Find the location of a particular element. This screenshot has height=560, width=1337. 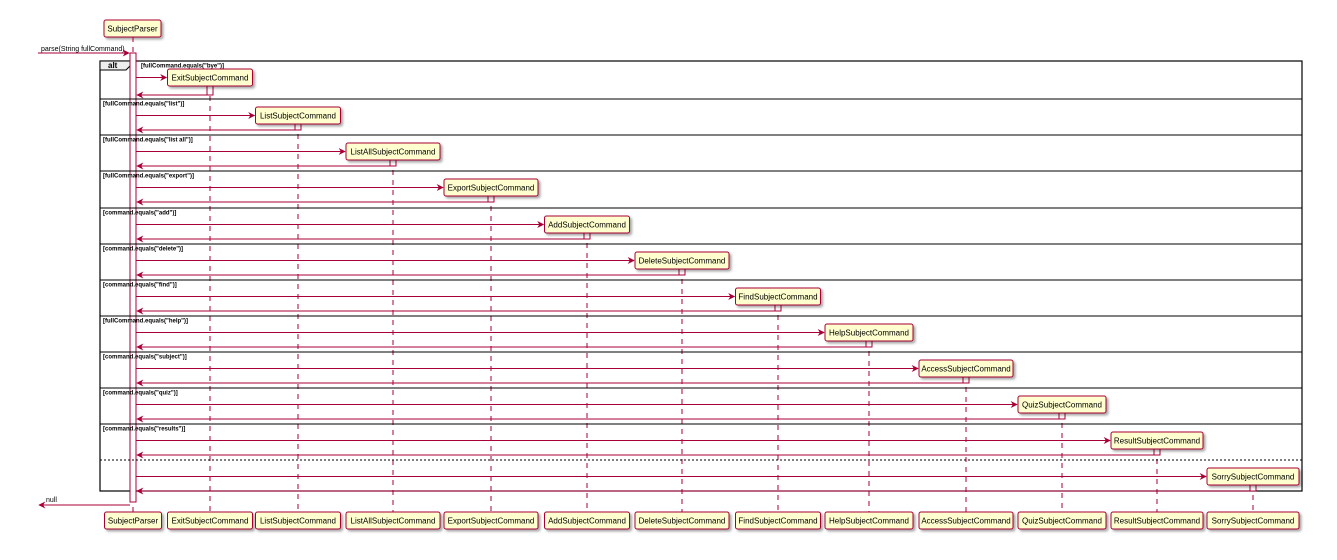

section-guard: [command.equals("results")] is located at coordinates (144, 430).